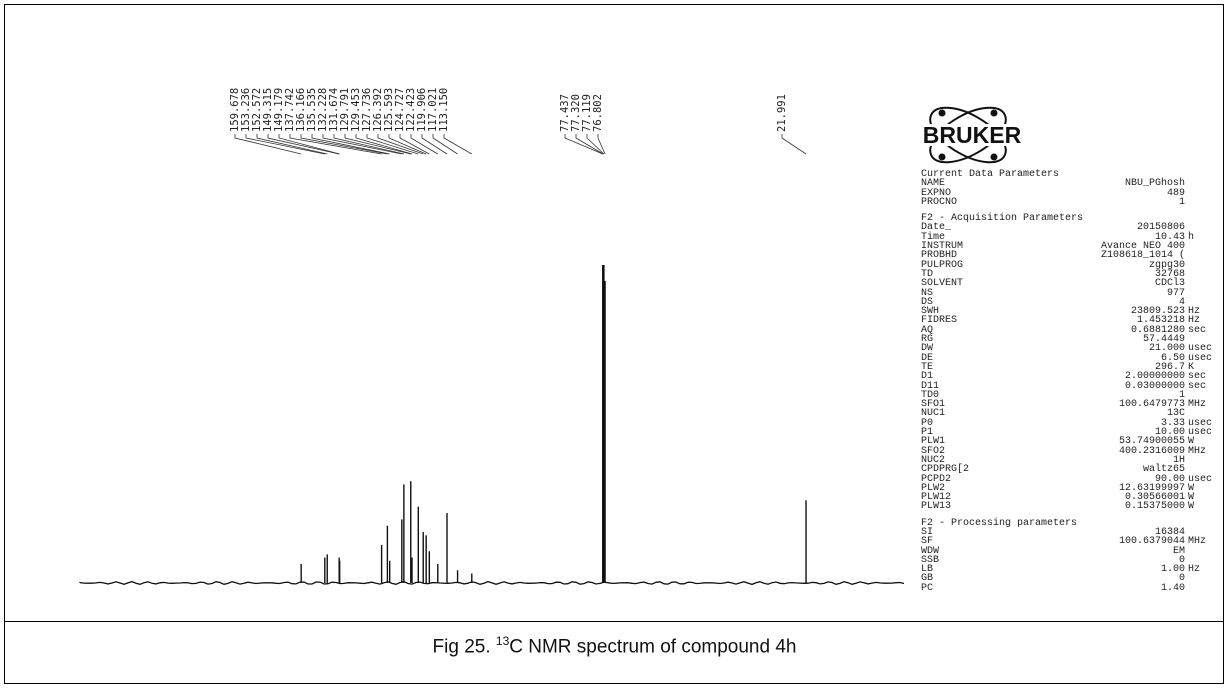 The width and height of the screenshot is (1229, 689). What do you see at coordinates (939, 321) in the screenshot?
I see `param-key: FIDRES` at bounding box center [939, 321].